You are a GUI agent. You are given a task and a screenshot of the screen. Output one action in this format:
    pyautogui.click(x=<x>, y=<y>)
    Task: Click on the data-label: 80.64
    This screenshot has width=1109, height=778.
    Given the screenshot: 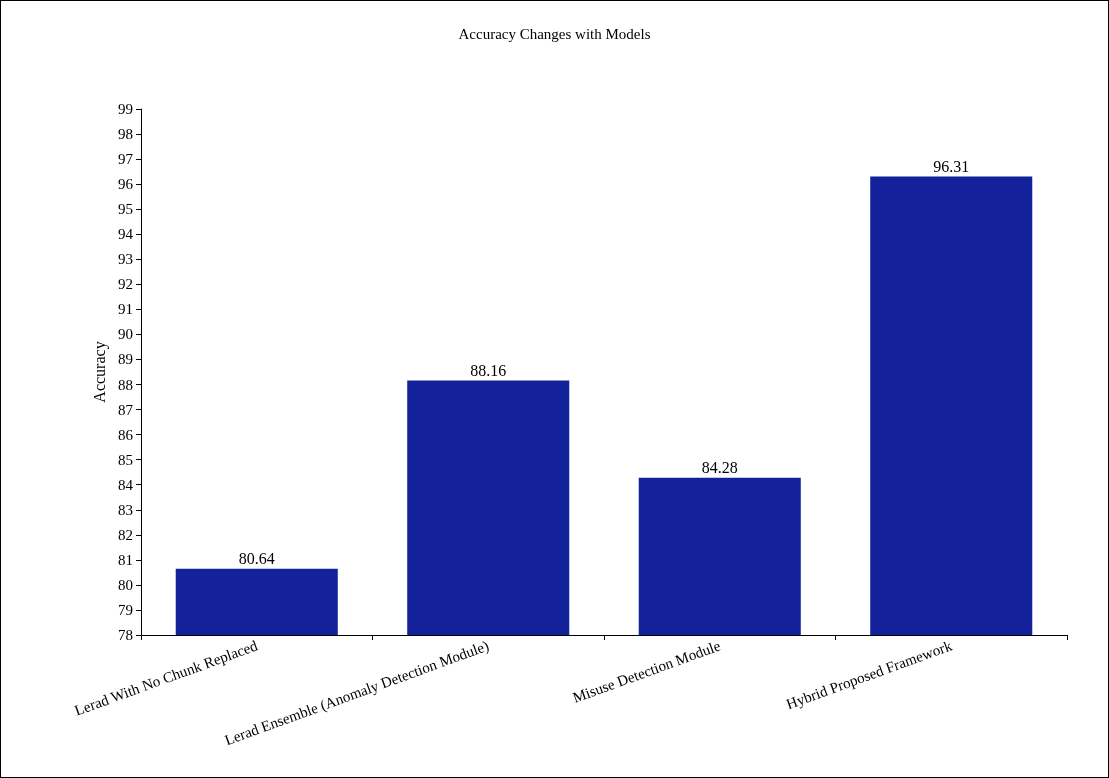 What is the action you would take?
    pyautogui.click(x=256, y=559)
    